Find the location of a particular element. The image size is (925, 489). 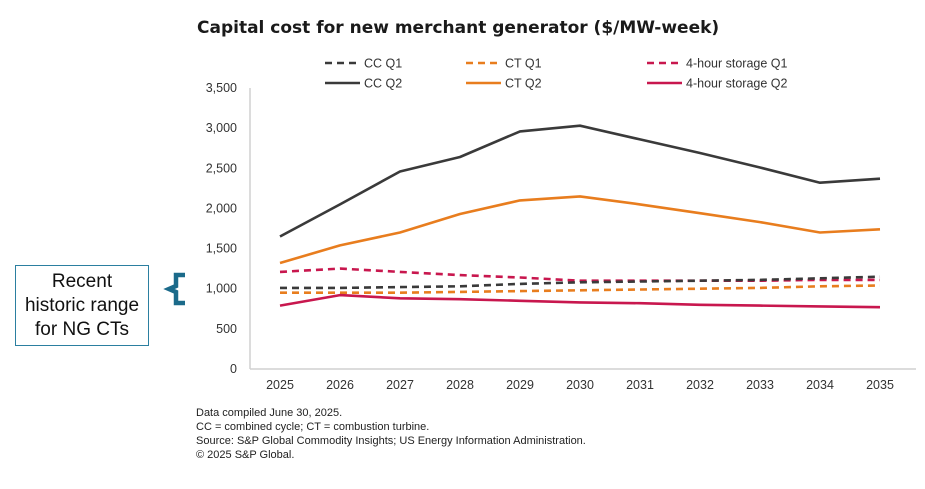

y-tick-label: 3,500 is located at coordinates (221, 88).